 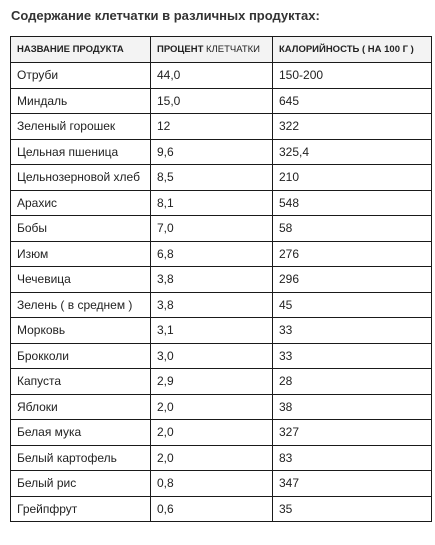 What do you see at coordinates (211, 355) in the screenshot?
I see `fiber-percent-cell: 3,0` at bounding box center [211, 355].